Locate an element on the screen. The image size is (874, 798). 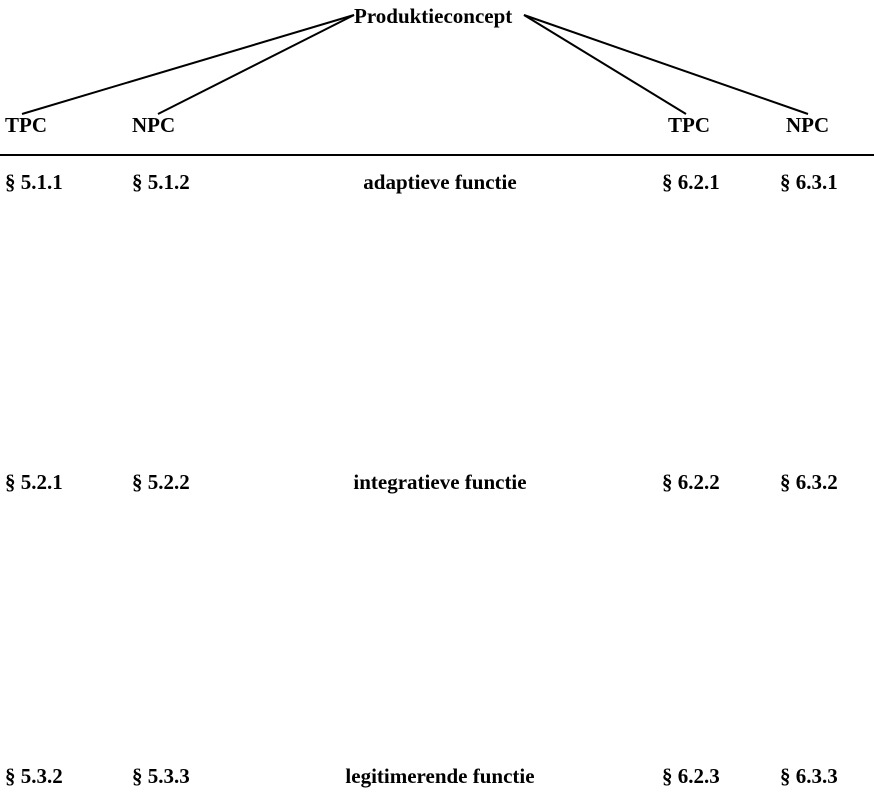
connector-root-to-left-tpc is located at coordinates (188, 64).